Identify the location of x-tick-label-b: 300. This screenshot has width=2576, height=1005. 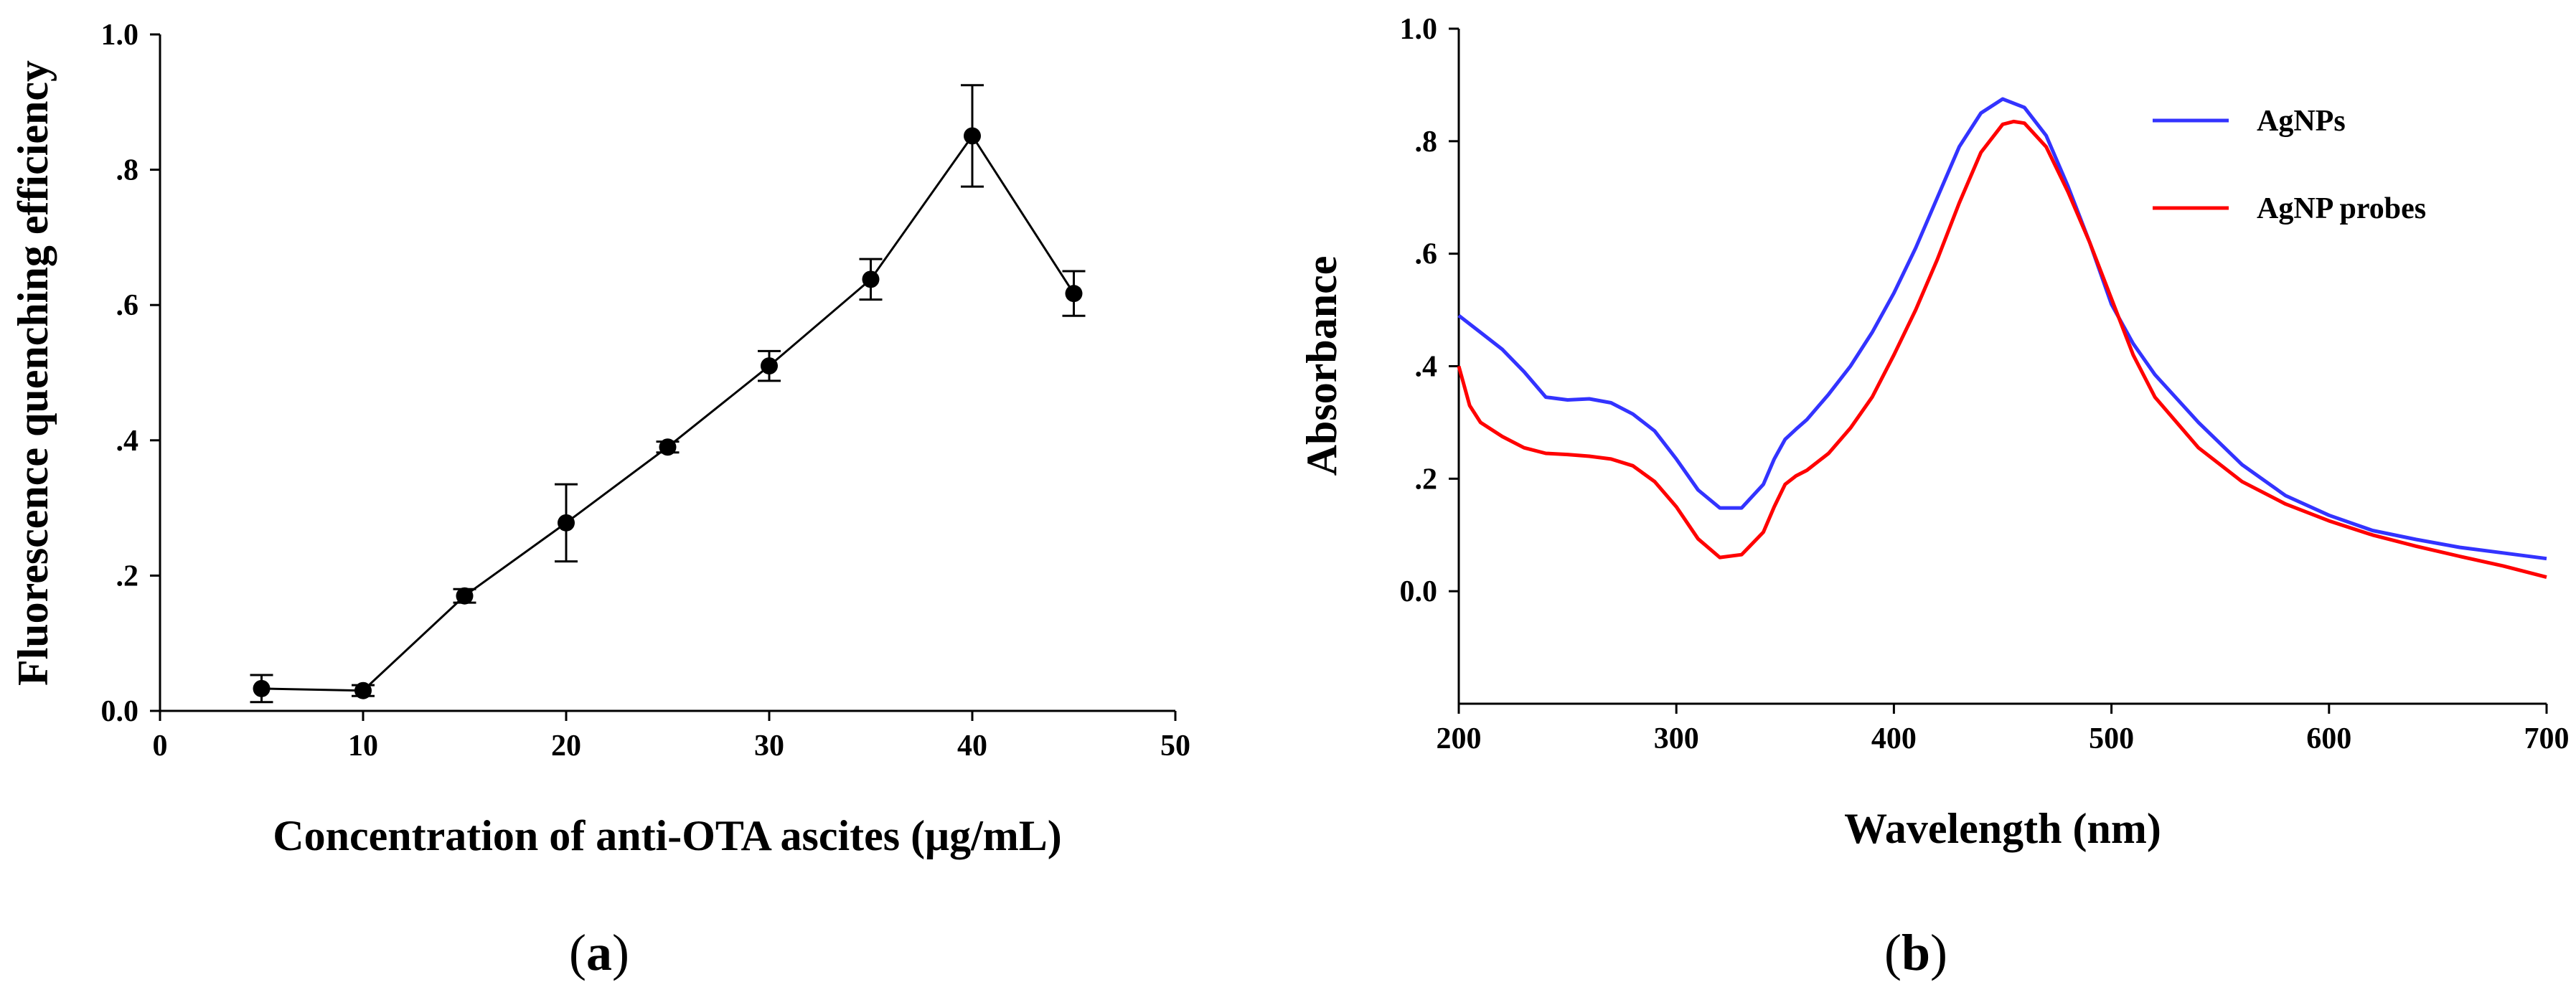
(1676, 738).